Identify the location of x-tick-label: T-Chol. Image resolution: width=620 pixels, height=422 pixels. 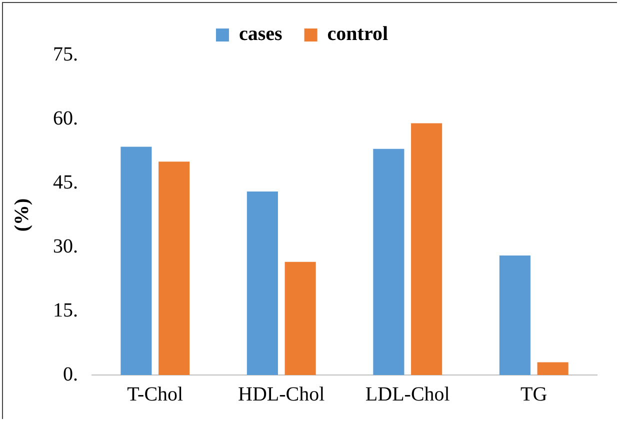
(155, 394).